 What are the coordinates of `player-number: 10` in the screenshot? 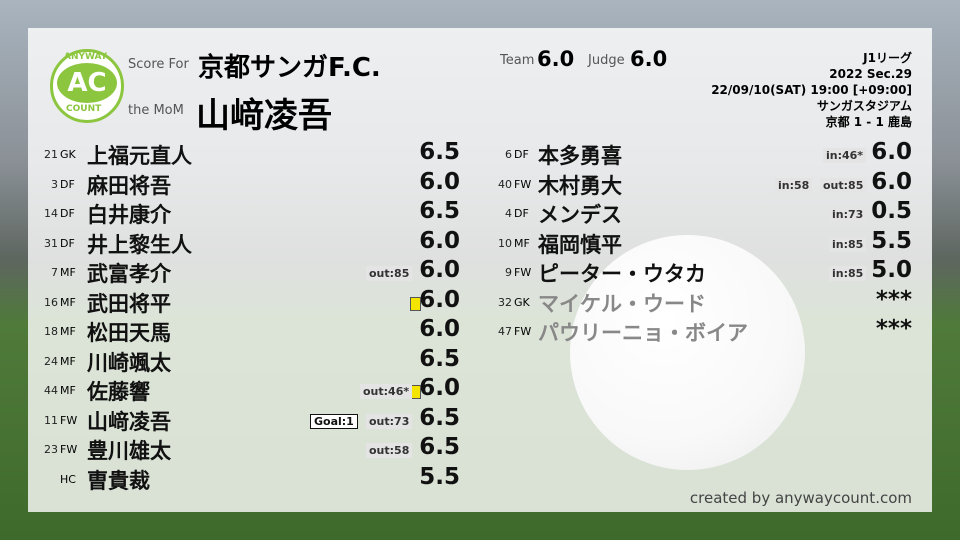 It's located at (505, 243).